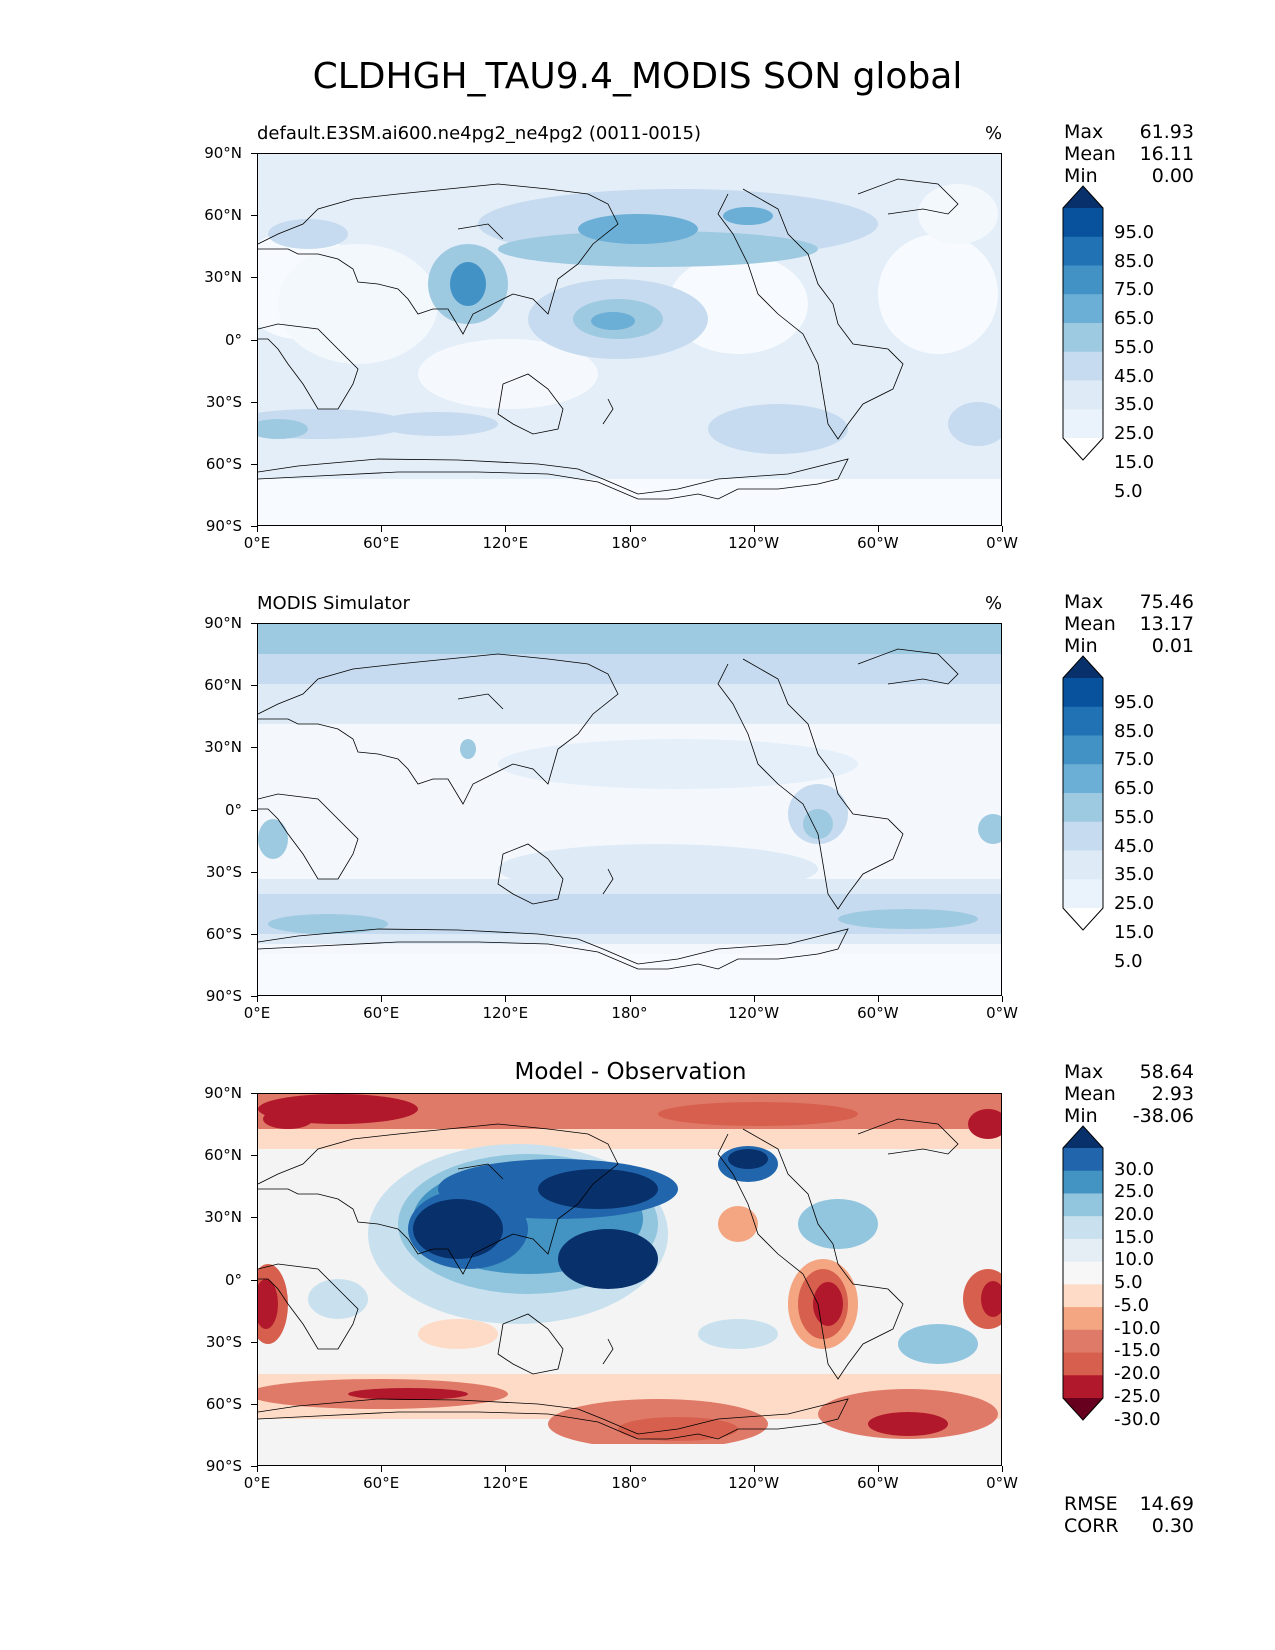 The height and width of the screenshot is (1650, 1275). I want to click on colorbar-tick-label: -10.0, so click(1137, 1328).